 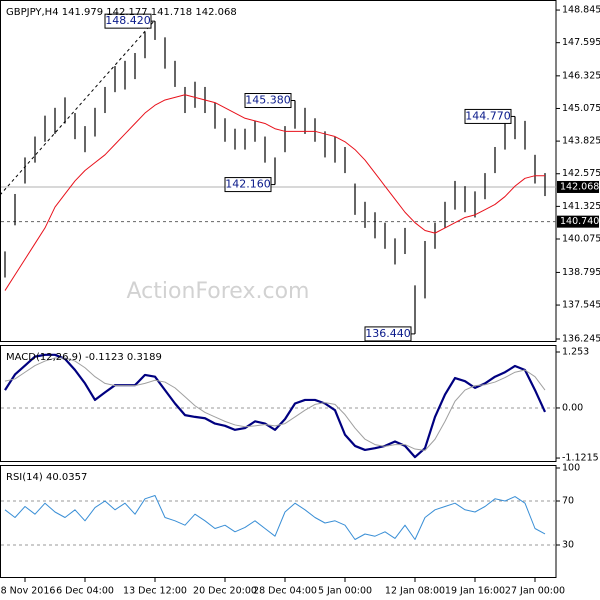 What do you see at coordinates (581, 108) in the screenshot?
I see `y-tick-label: 145.075` at bounding box center [581, 108].